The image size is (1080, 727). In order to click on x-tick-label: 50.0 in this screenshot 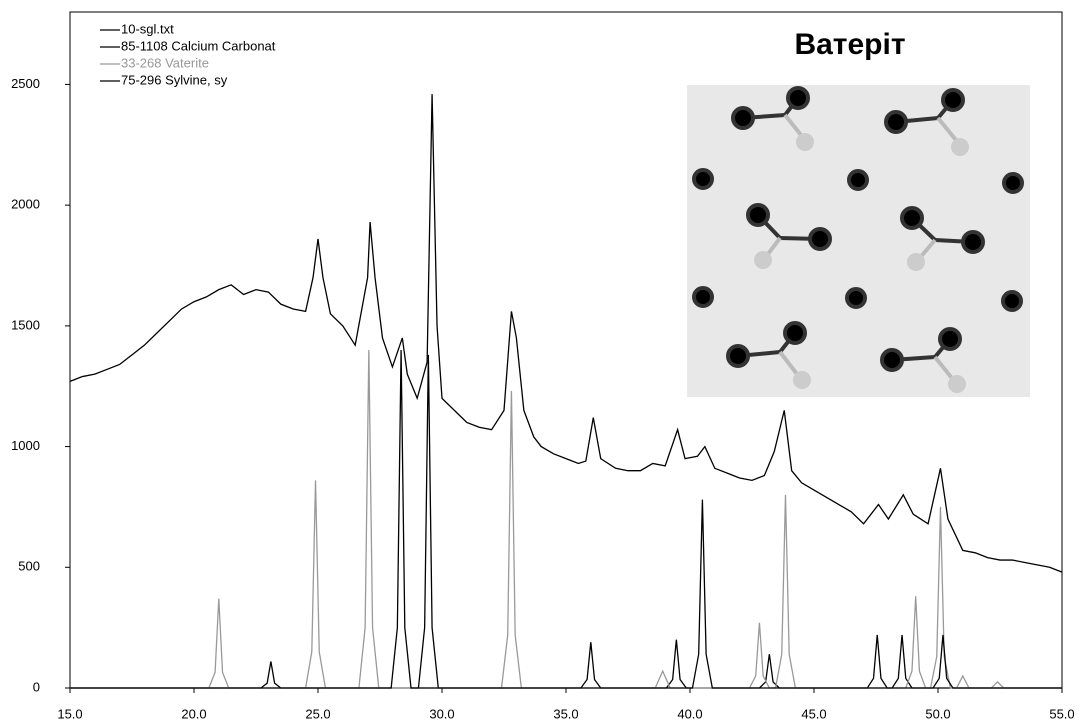, I will do `click(937, 713)`.